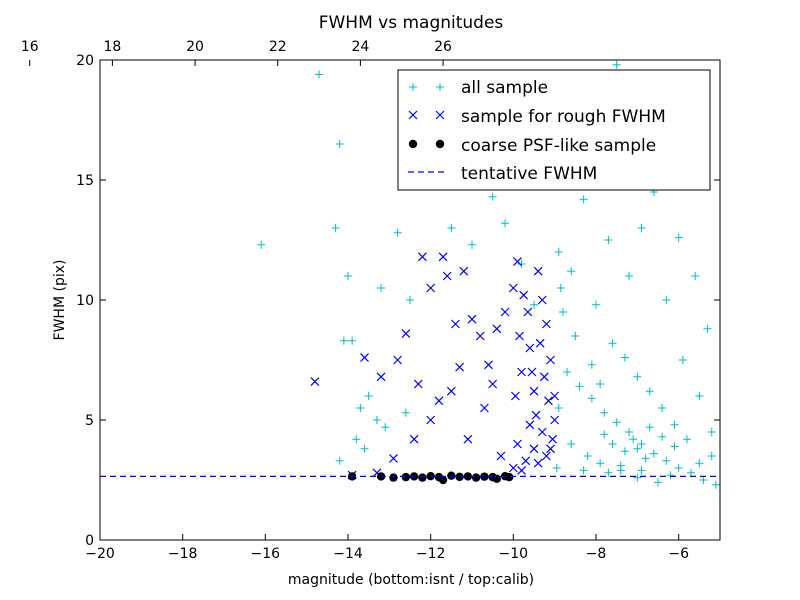 The image size is (800, 600). Describe the element at coordinates (678, 554) in the screenshot. I see `x-tick-label: −6` at that location.